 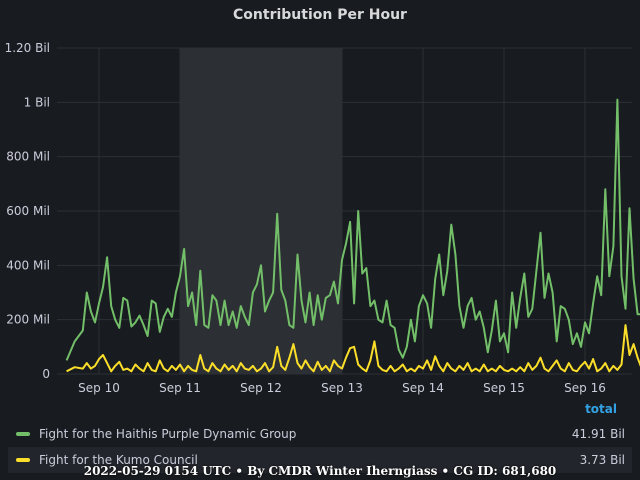 What do you see at coordinates (23, 460) in the screenshot?
I see `legend-swatch-yellow` at bounding box center [23, 460].